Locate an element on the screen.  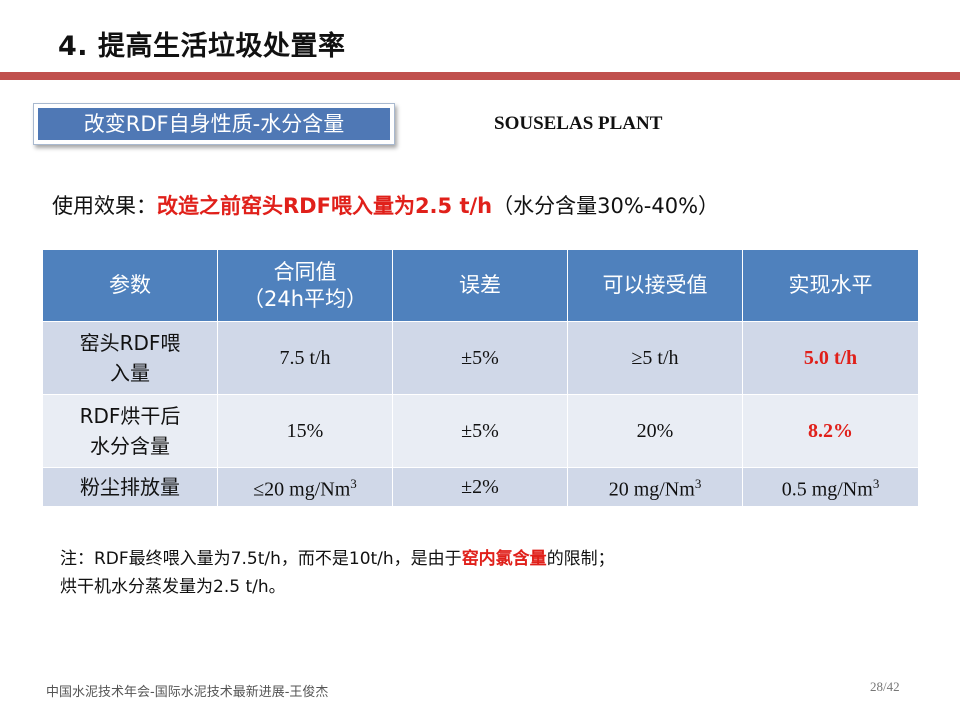
footer-text: 中国水泥技术年会-国际水泥技术最新进展-王俊杰 is located at coordinates (187, 692).